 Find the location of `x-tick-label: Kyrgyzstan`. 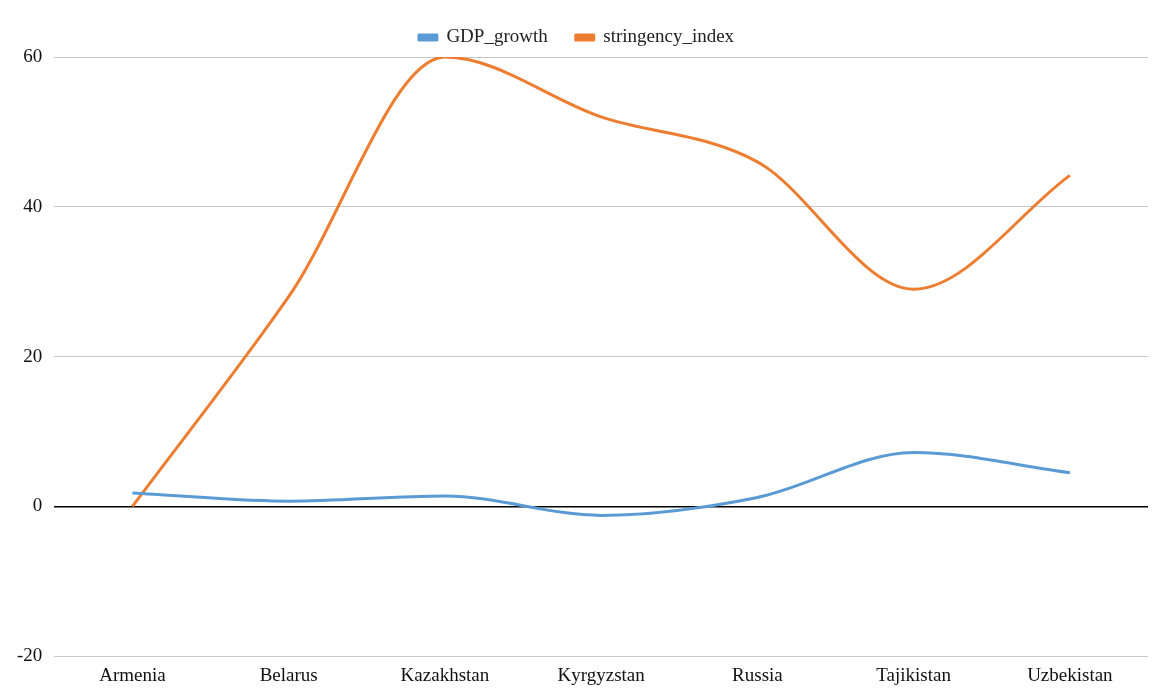

x-tick-label: Kyrgyzstan is located at coordinates (601, 674).